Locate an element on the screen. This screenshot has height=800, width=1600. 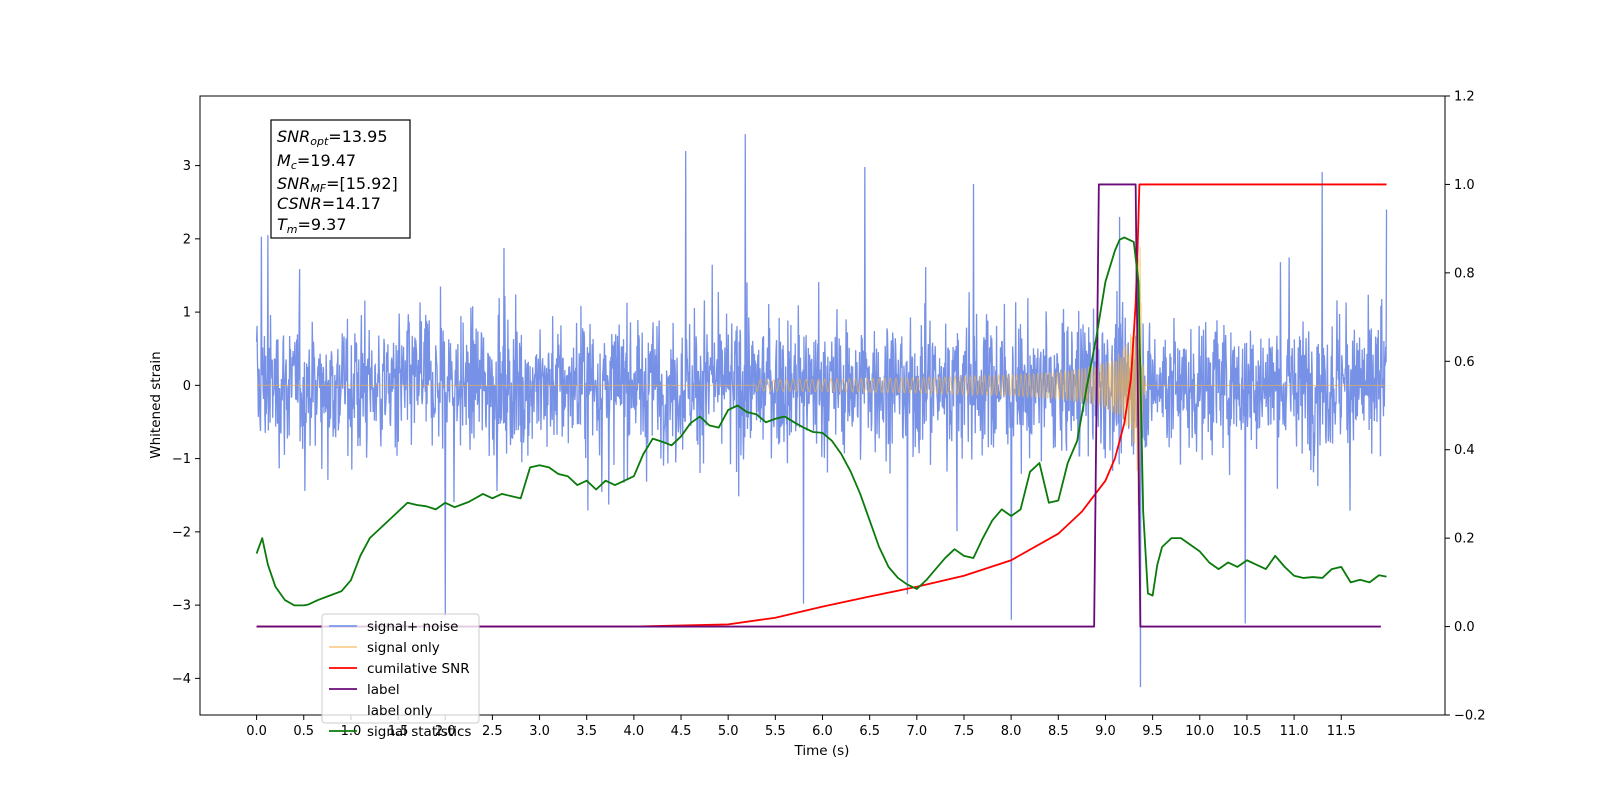
y2-tick-label: −0.2 is located at coordinates (1470, 716).